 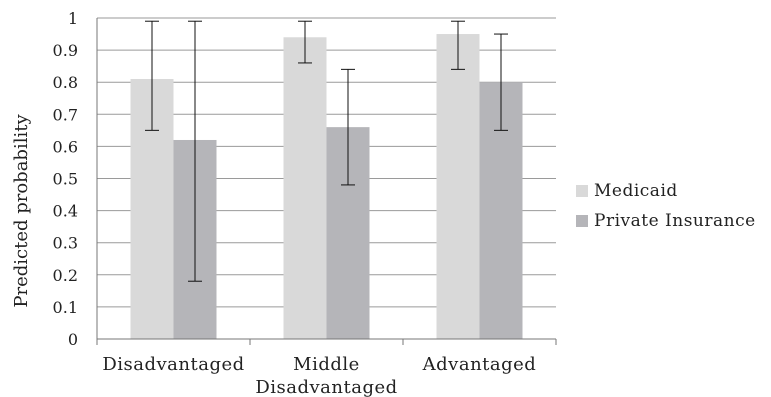 What do you see at coordinates (326, 387) in the screenshot?
I see `x-tick-label-1-1: Disadvantaged` at bounding box center [326, 387].